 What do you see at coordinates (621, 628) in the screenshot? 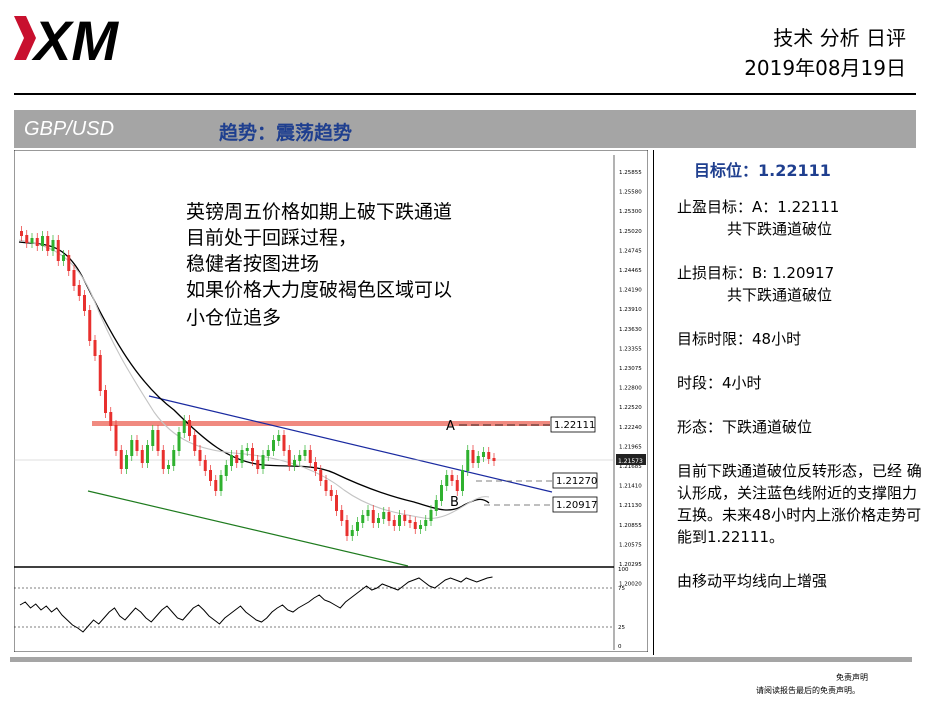
I see `indicator-tick-label: 25` at bounding box center [621, 628].